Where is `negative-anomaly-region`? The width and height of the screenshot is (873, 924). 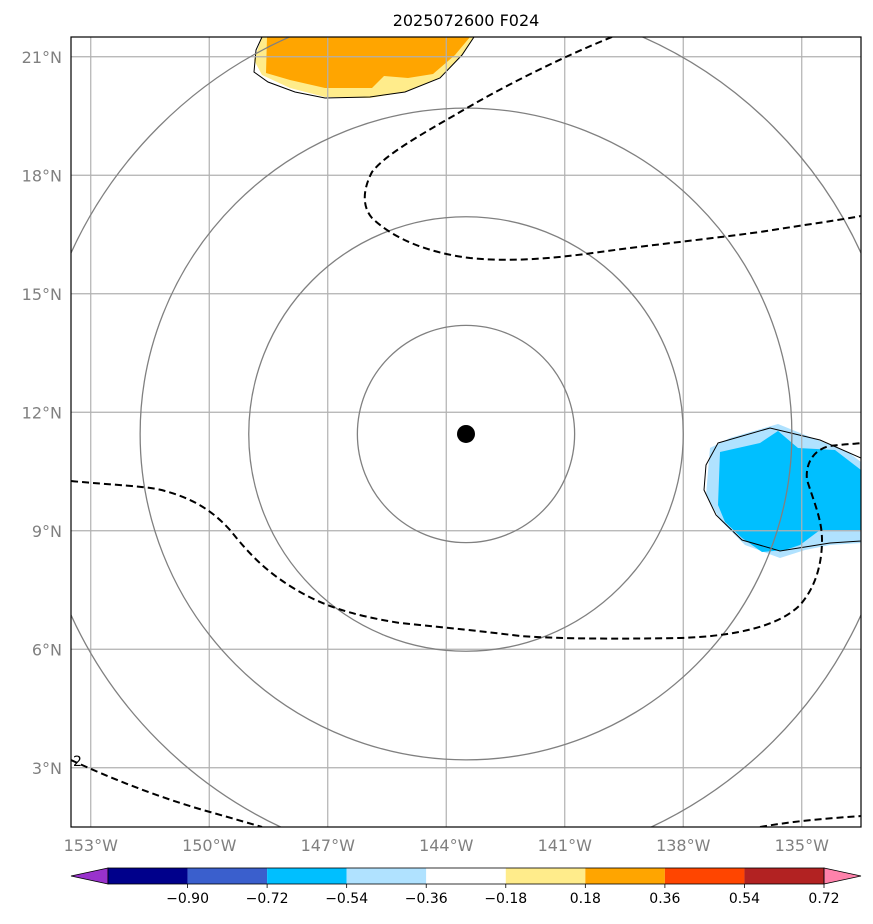 negative-anomaly-region is located at coordinates (782, 491).